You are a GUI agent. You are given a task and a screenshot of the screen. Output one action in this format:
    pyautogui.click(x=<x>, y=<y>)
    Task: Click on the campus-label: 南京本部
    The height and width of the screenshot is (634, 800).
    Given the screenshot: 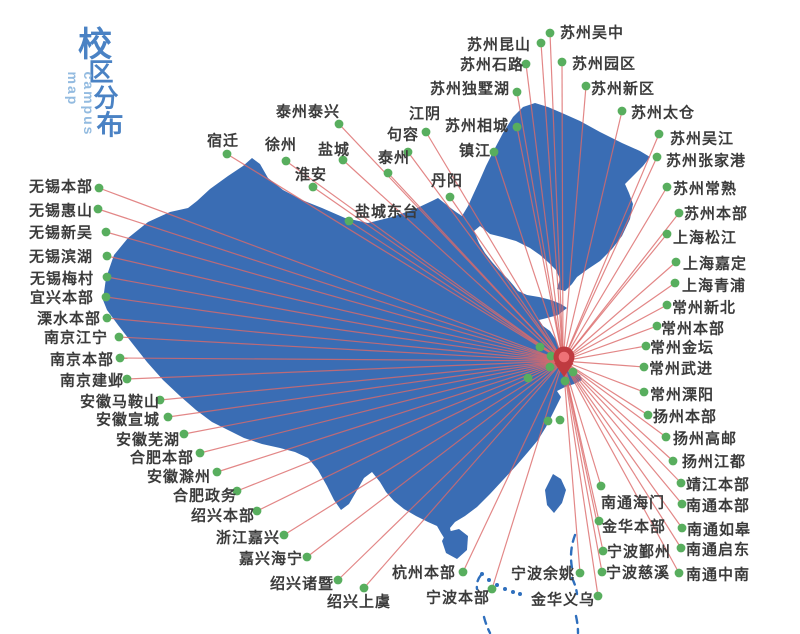 What is the action you would take?
    pyautogui.click(x=82, y=360)
    